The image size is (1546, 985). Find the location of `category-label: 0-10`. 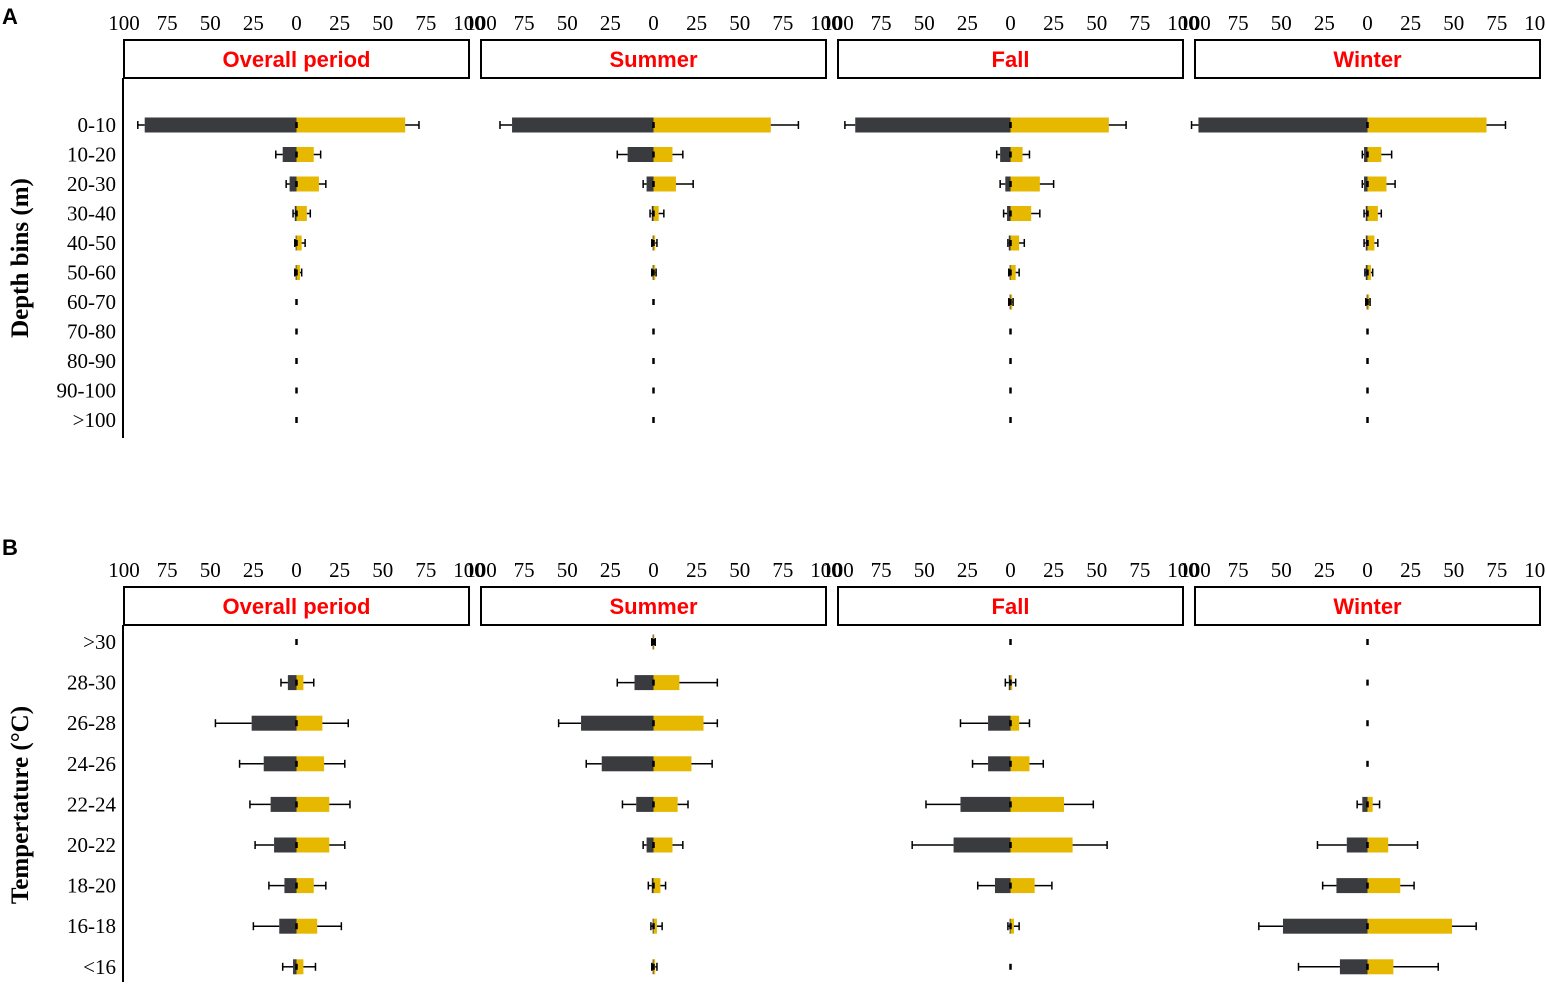

category-label: 0-10 is located at coordinates (97, 125).